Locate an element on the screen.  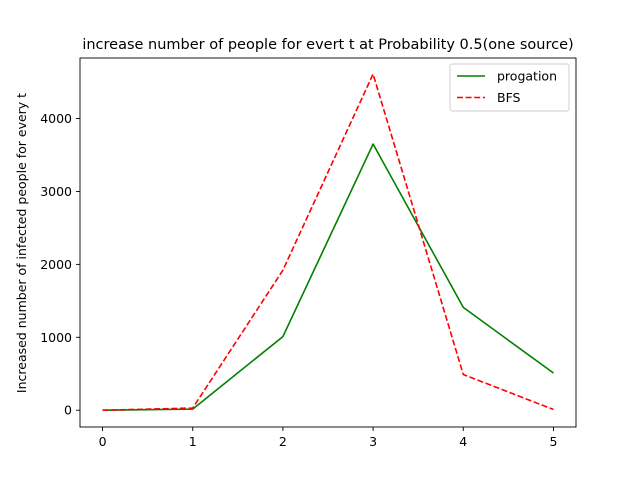
x-tick-label: 1 is located at coordinates (193, 441).